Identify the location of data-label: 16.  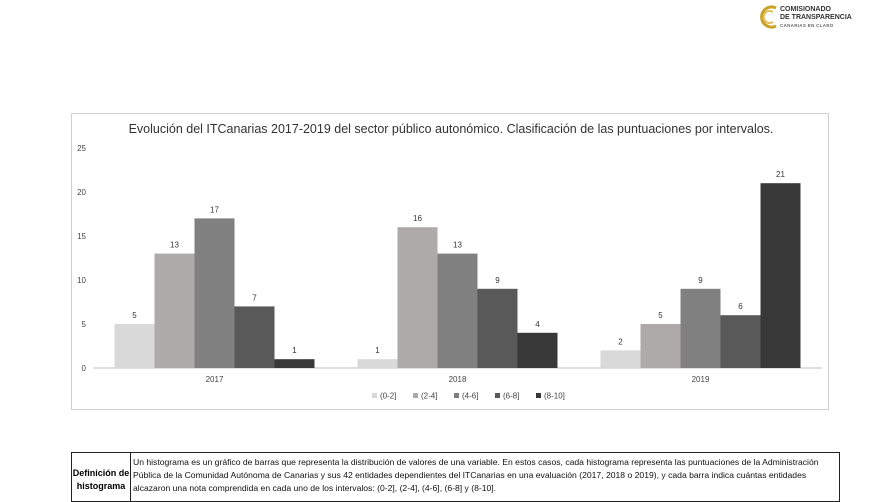
(417, 218).